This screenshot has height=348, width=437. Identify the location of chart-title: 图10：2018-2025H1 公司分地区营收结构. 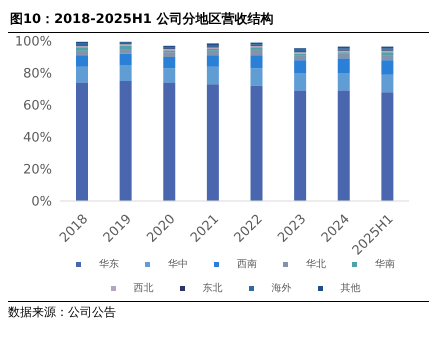
(218, 20).